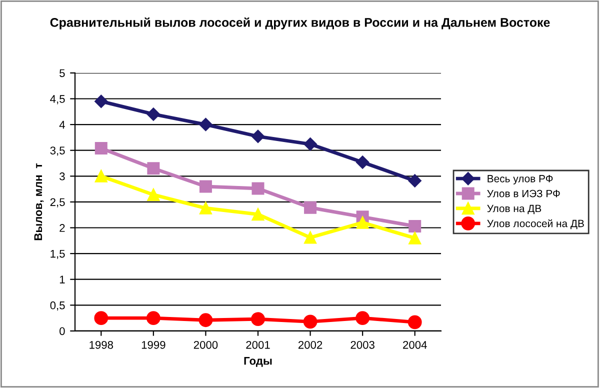 This screenshot has height=388, width=600. Describe the element at coordinates (57, 203) in the screenshot. I see `y-tick-label: 2,5` at that location.